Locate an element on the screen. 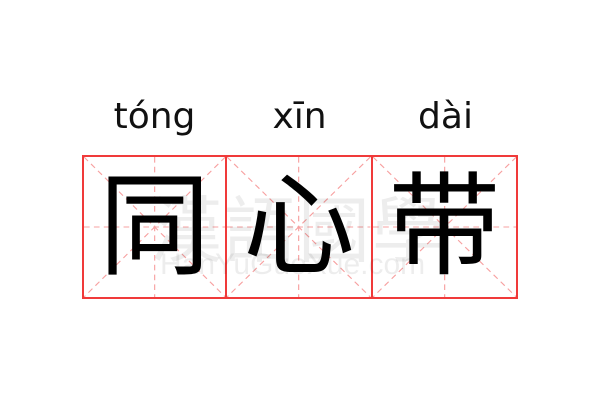  hanzi-1: 同 is located at coordinates (154, 227).